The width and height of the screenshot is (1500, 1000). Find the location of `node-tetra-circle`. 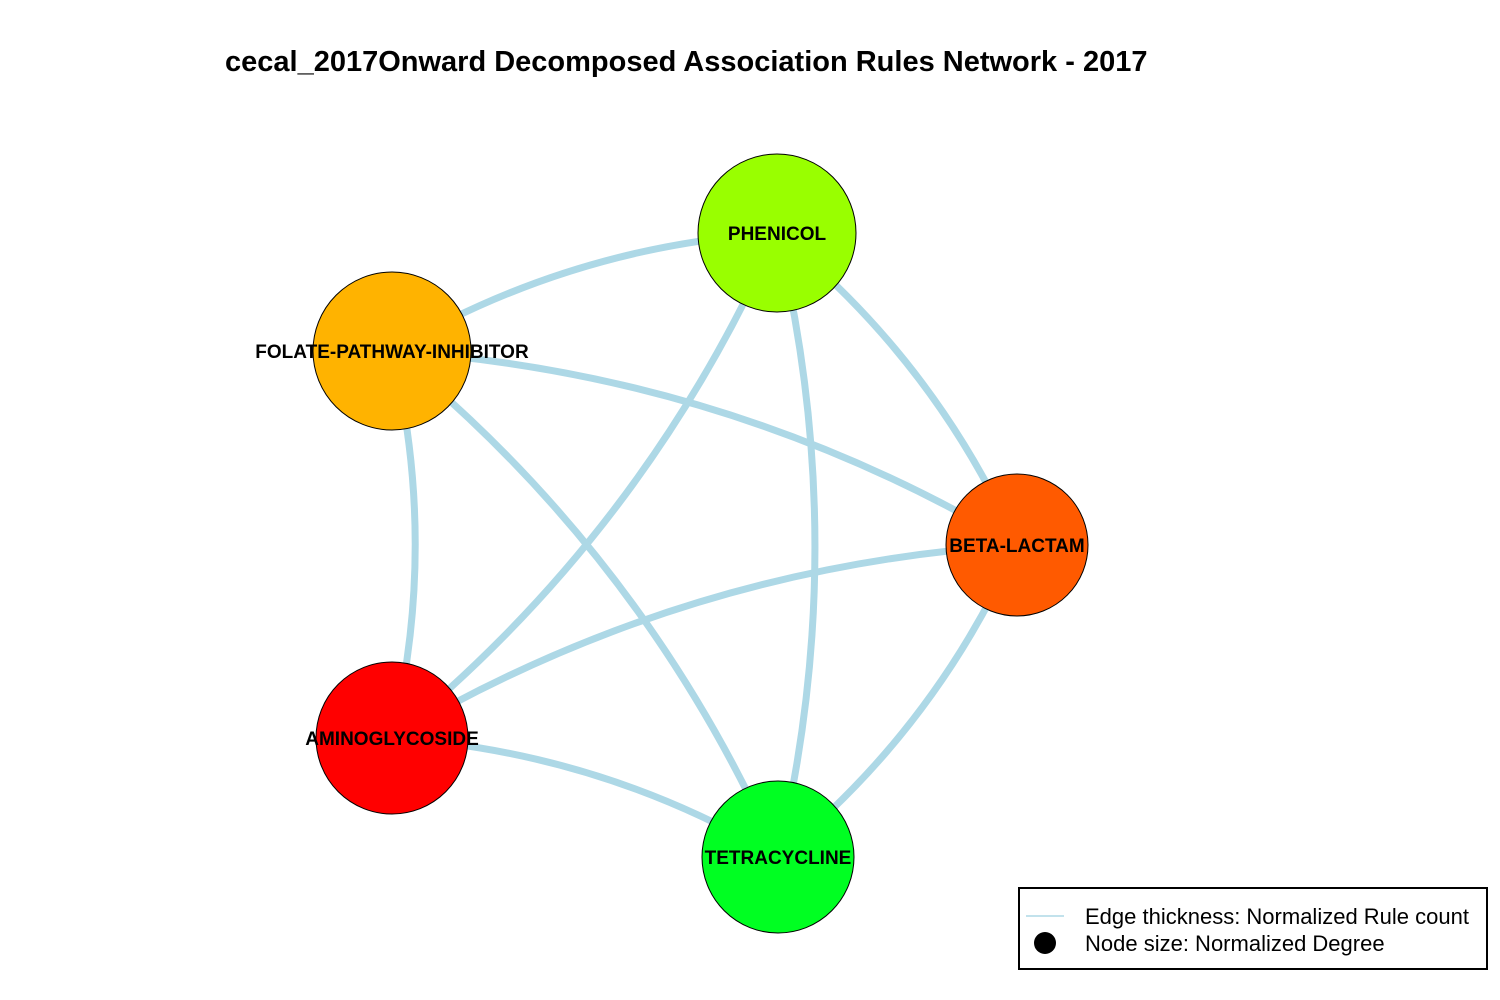

node-tetra-circle is located at coordinates (778, 857).